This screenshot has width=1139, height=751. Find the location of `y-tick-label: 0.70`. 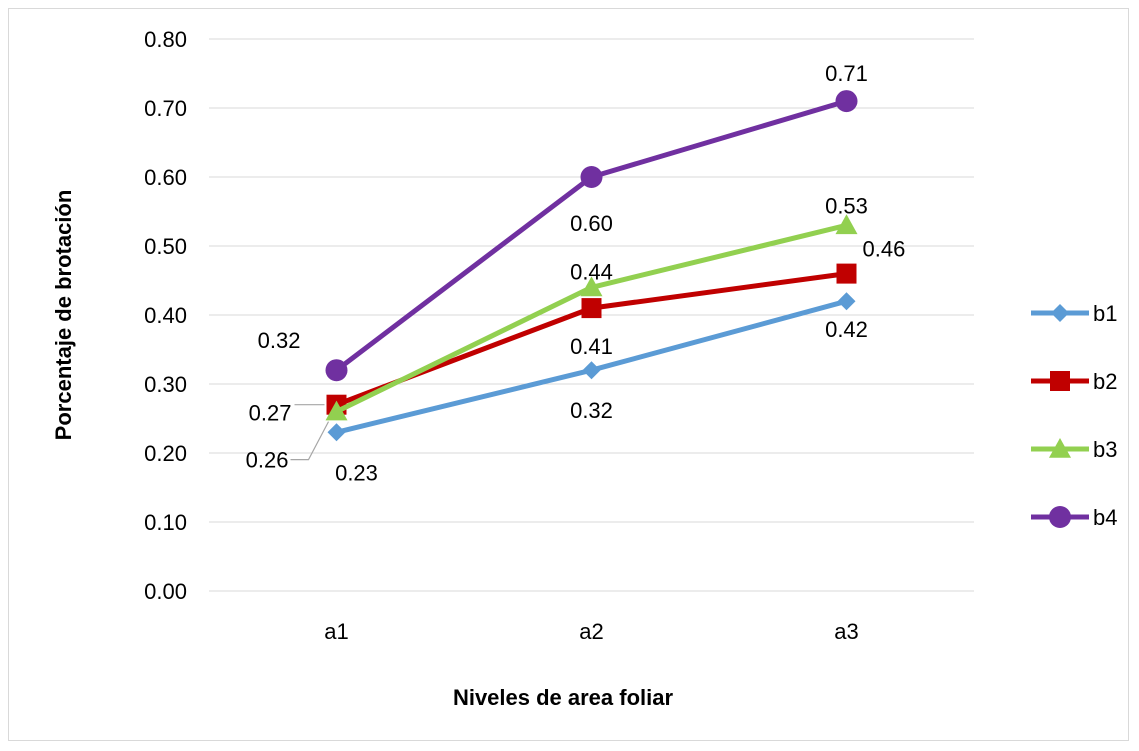

y-tick-label: 0.70 is located at coordinates (165, 108).